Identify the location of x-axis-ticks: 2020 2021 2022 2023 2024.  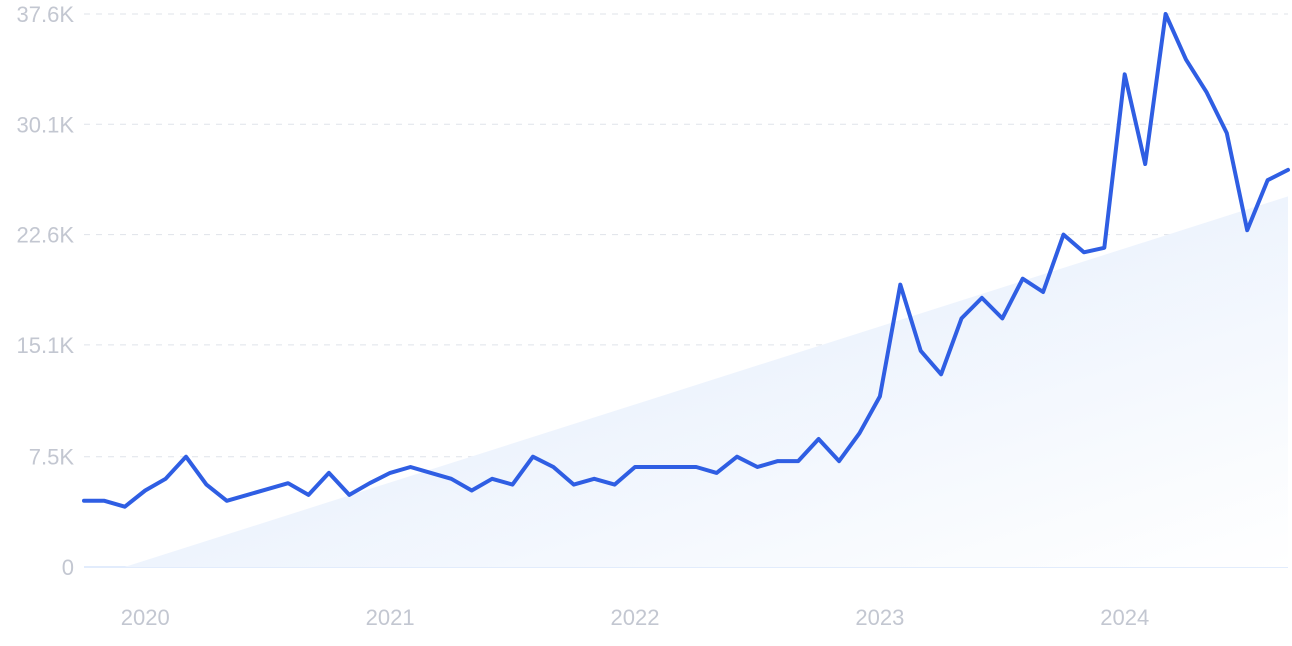
(635, 617).